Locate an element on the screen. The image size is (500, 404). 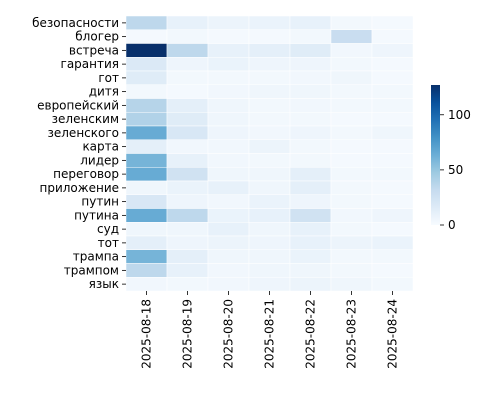
x-tick-label: 2025-08-19 is located at coordinates (188, 334).